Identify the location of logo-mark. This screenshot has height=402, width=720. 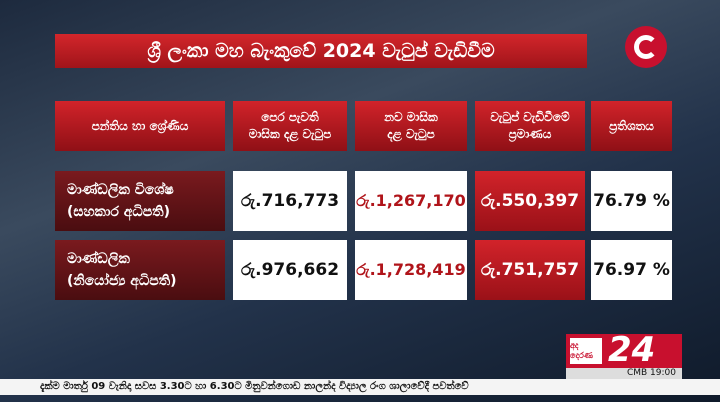
(646, 47).